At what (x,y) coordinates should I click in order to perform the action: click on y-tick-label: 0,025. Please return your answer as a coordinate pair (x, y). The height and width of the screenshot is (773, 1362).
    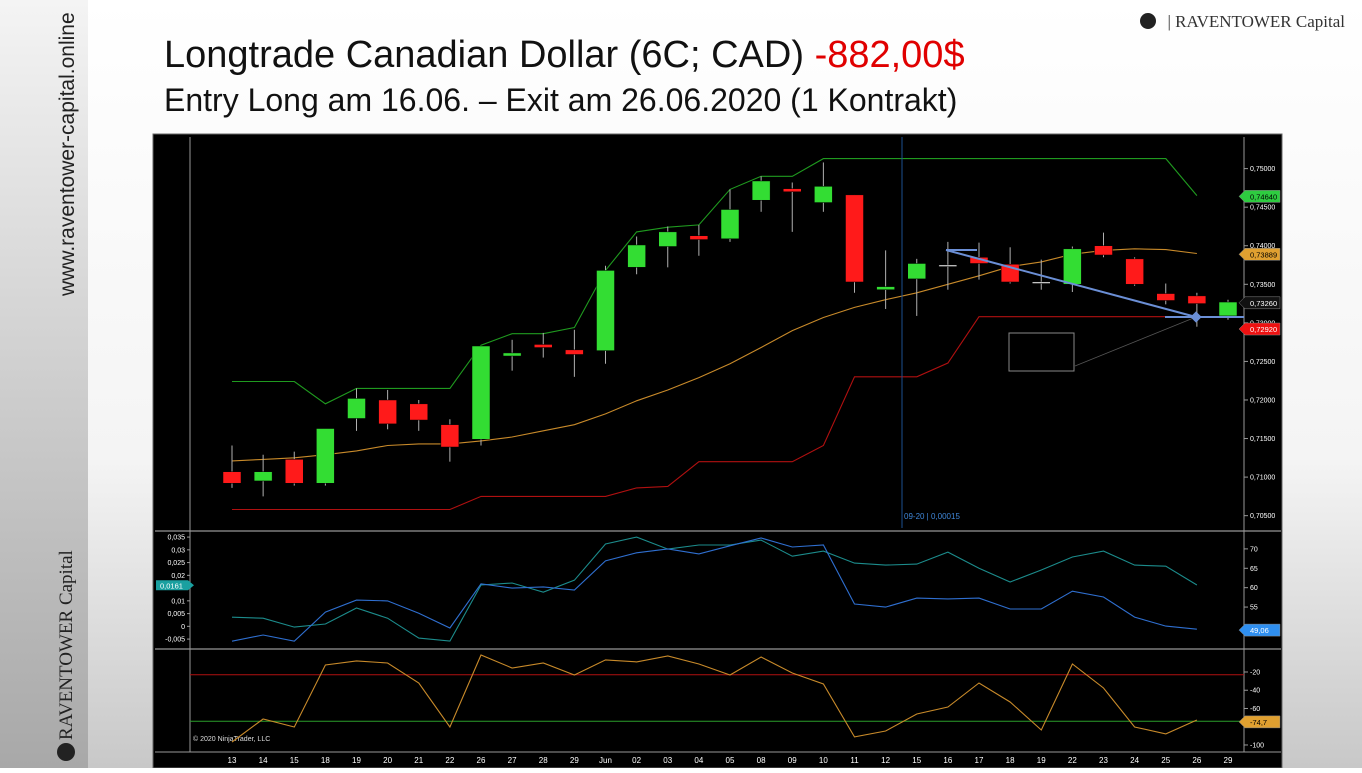
    Looking at the image, I should click on (176, 563).